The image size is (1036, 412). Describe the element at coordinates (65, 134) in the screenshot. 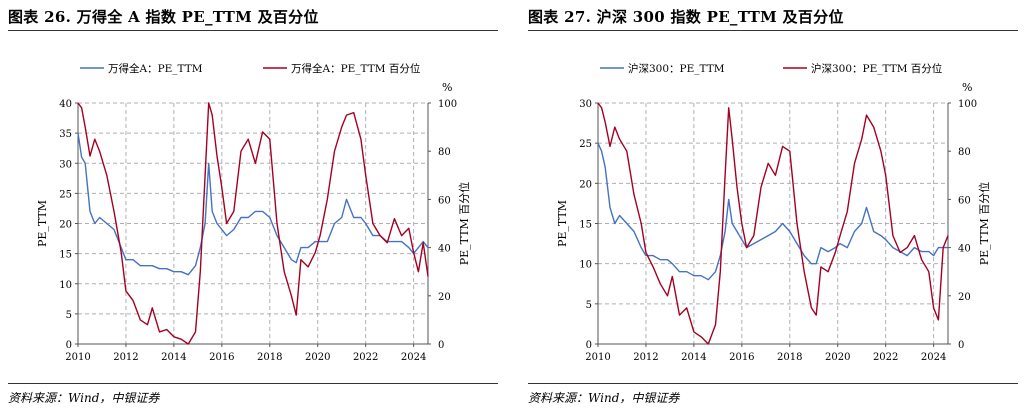

I see `y-tick-label: 35` at that location.